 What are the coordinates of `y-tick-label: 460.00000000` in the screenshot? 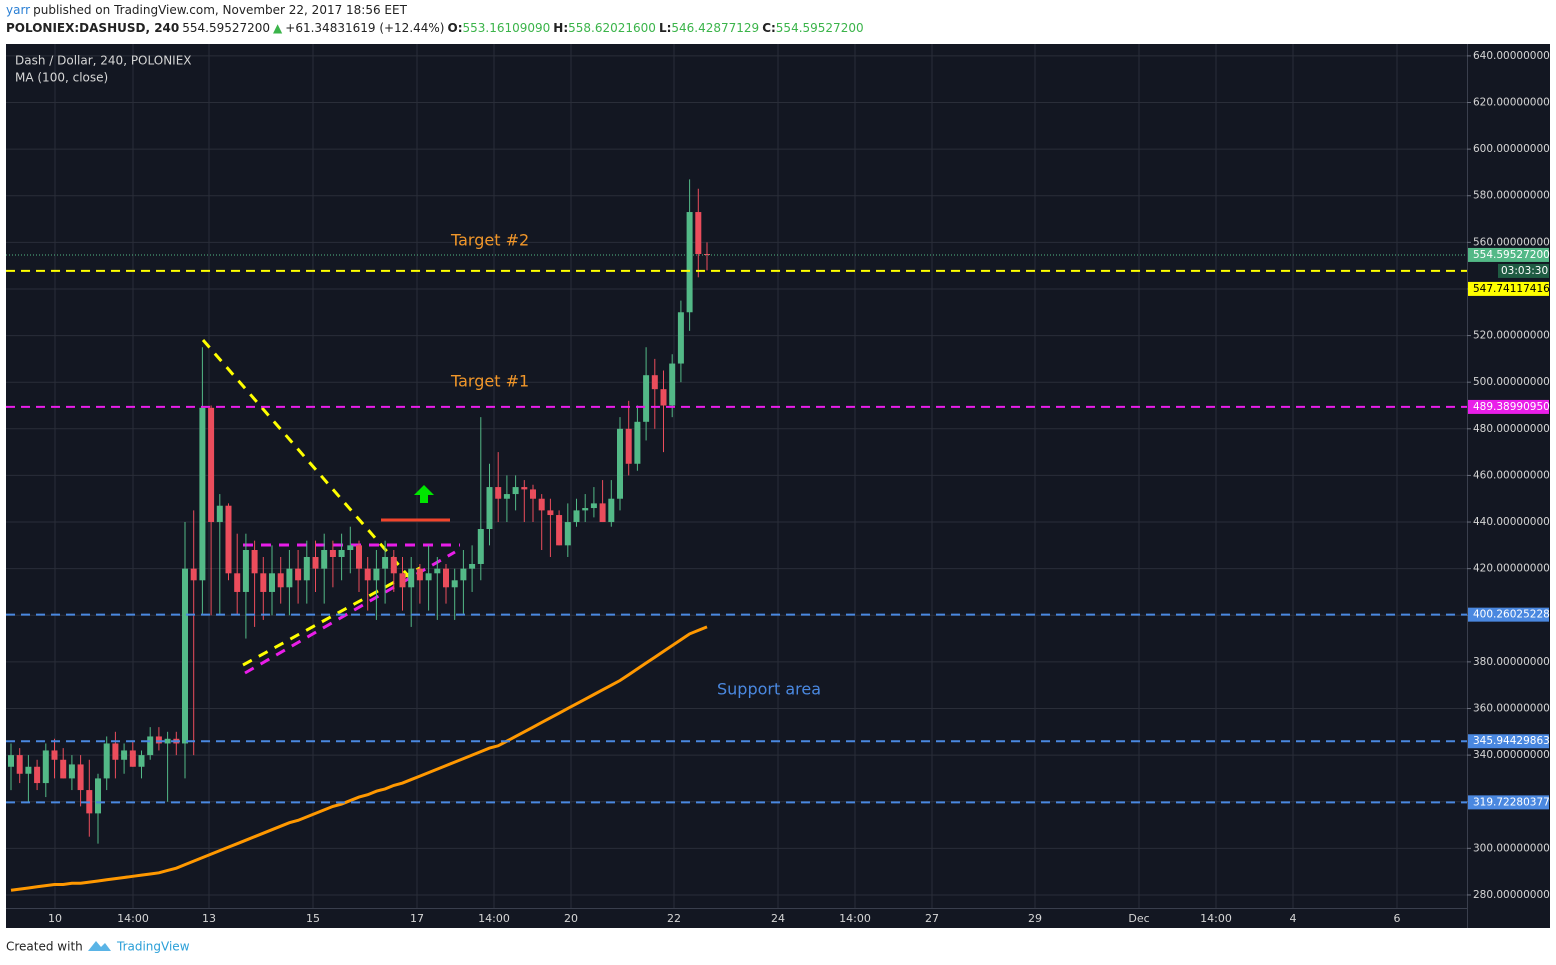 It's located at (1511, 475).